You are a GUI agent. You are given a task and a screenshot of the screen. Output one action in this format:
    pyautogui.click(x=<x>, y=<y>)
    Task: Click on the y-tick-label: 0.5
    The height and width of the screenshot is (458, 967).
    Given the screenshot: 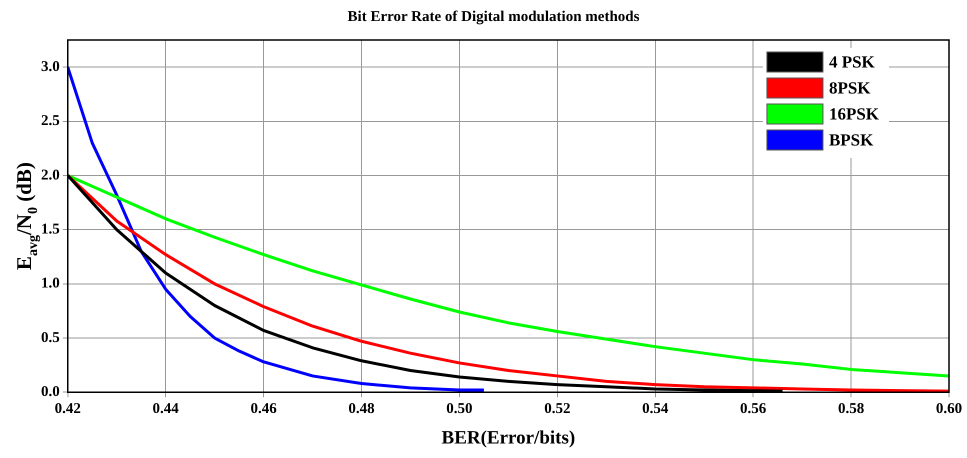 What is the action you would take?
    pyautogui.click(x=50, y=338)
    